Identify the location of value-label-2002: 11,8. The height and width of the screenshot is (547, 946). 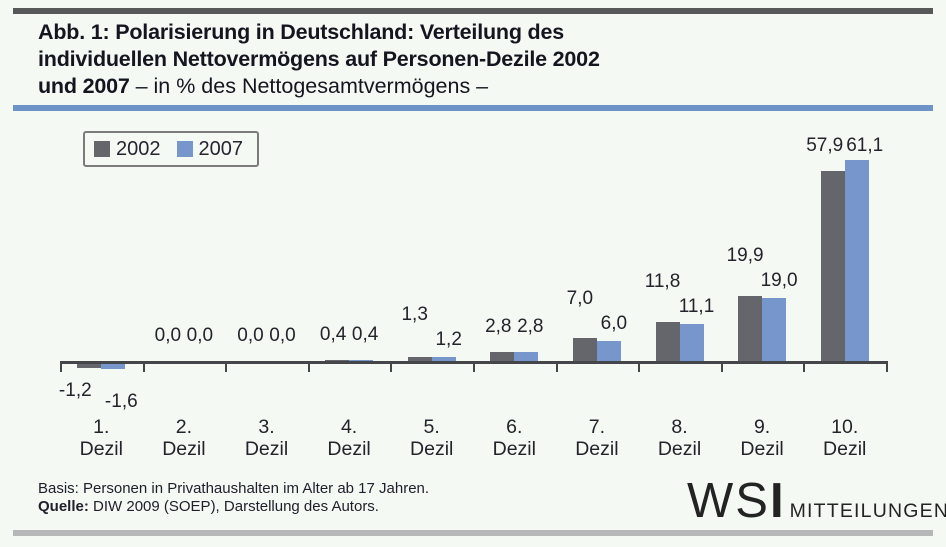
(662, 282).